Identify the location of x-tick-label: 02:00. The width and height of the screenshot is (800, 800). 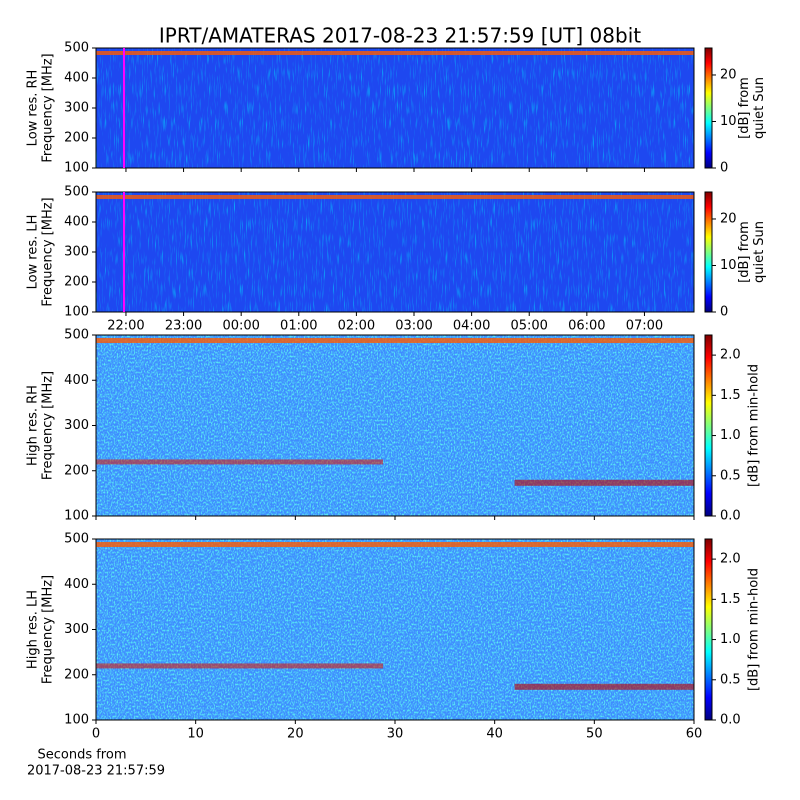
(356, 326).